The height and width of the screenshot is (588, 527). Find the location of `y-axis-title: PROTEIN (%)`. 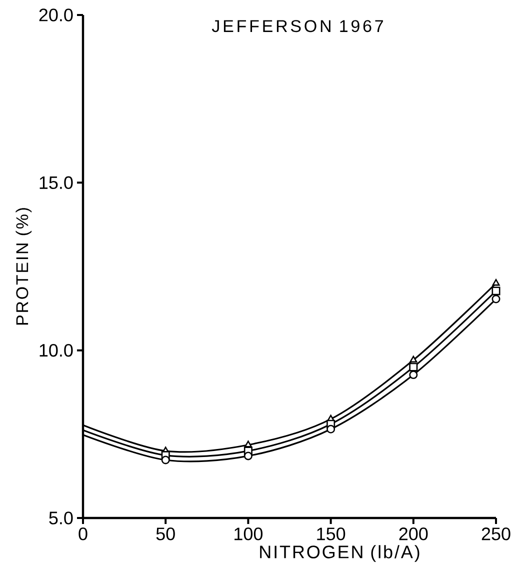

y-axis-title: PROTEIN (%) is located at coordinates (24, 266).